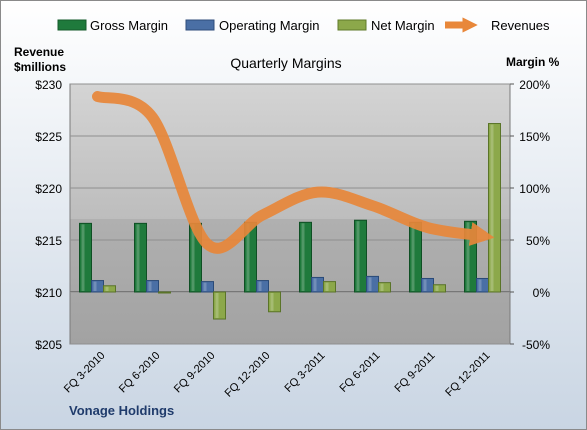  What do you see at coordinates (534, 189) in the screenshot?
I see `right-tick-label: 100%` at bounding box center [534, 189].